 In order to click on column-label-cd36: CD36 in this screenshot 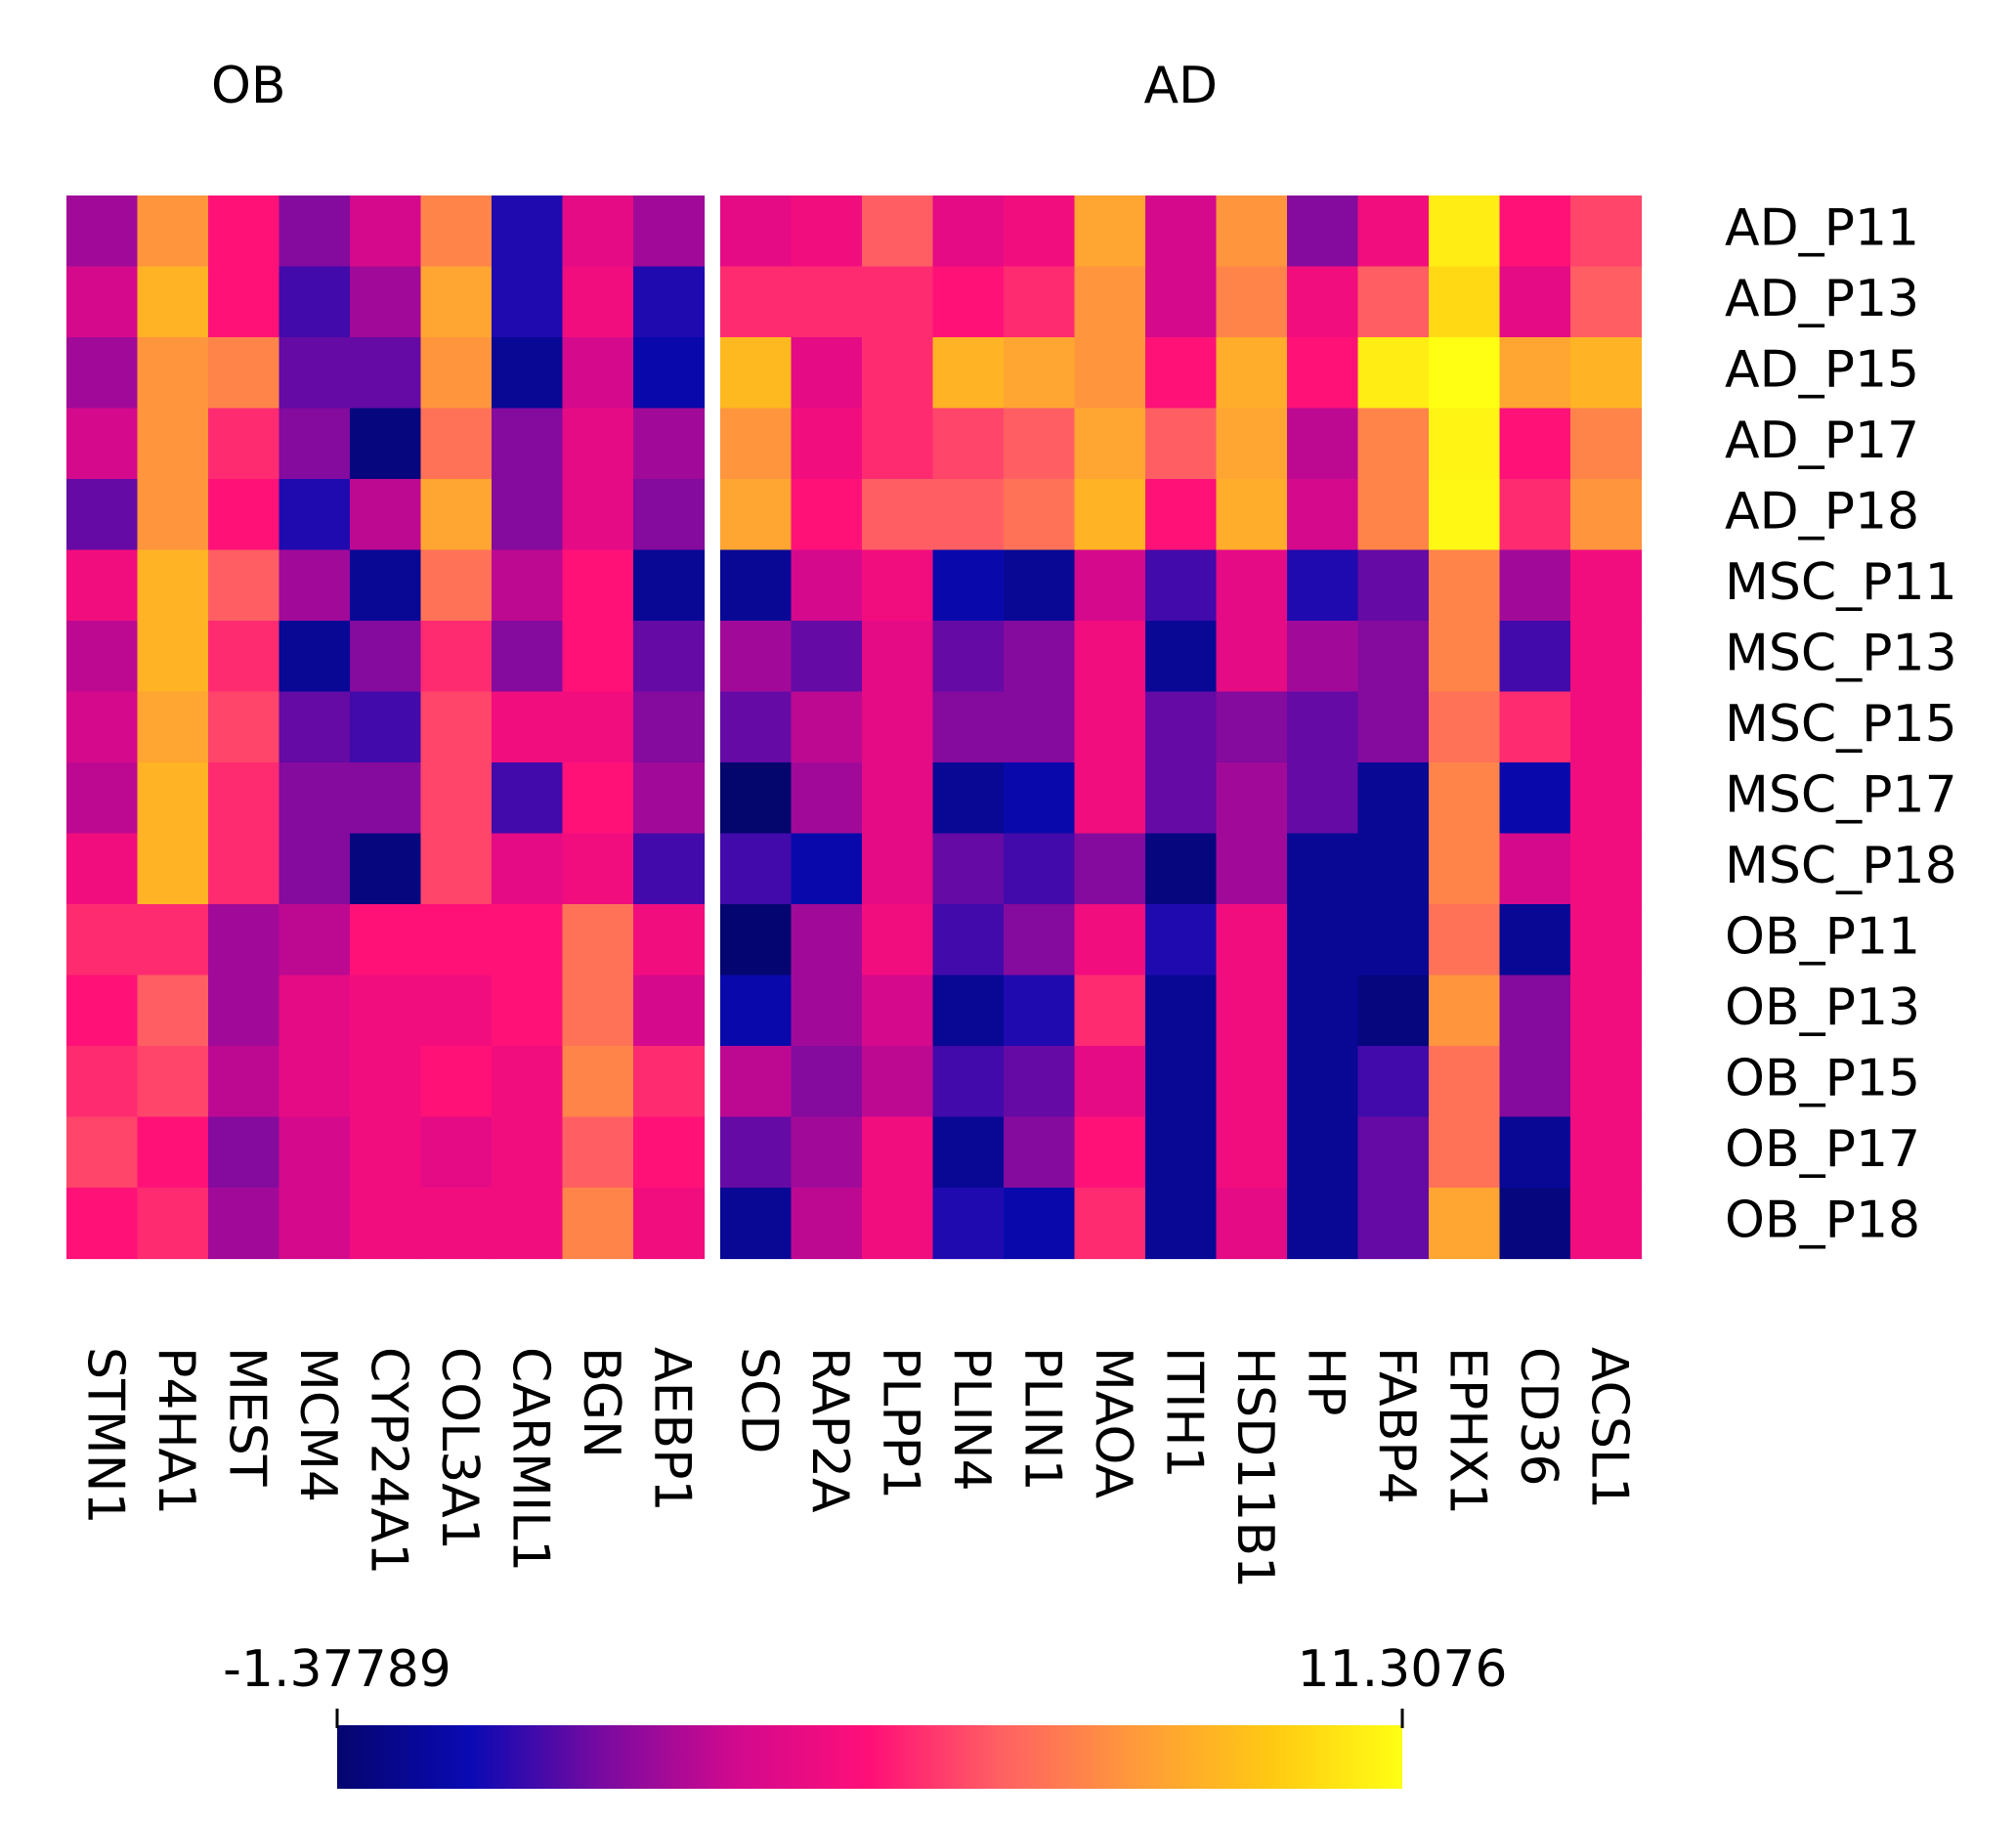, I will do `click(1538, 1417)`.